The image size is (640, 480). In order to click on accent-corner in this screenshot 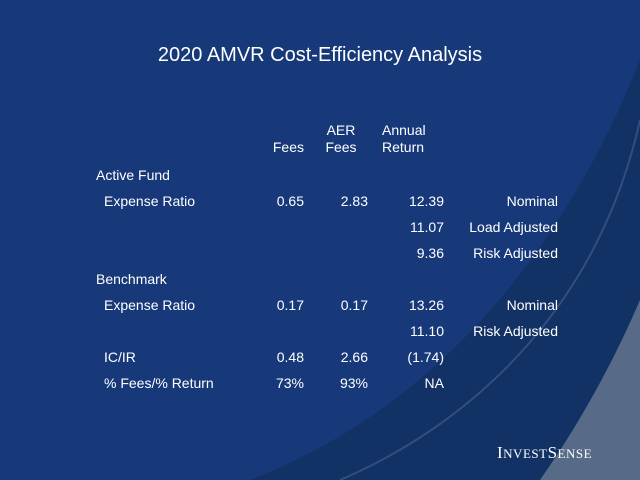, I will do `click(590, 390)`.